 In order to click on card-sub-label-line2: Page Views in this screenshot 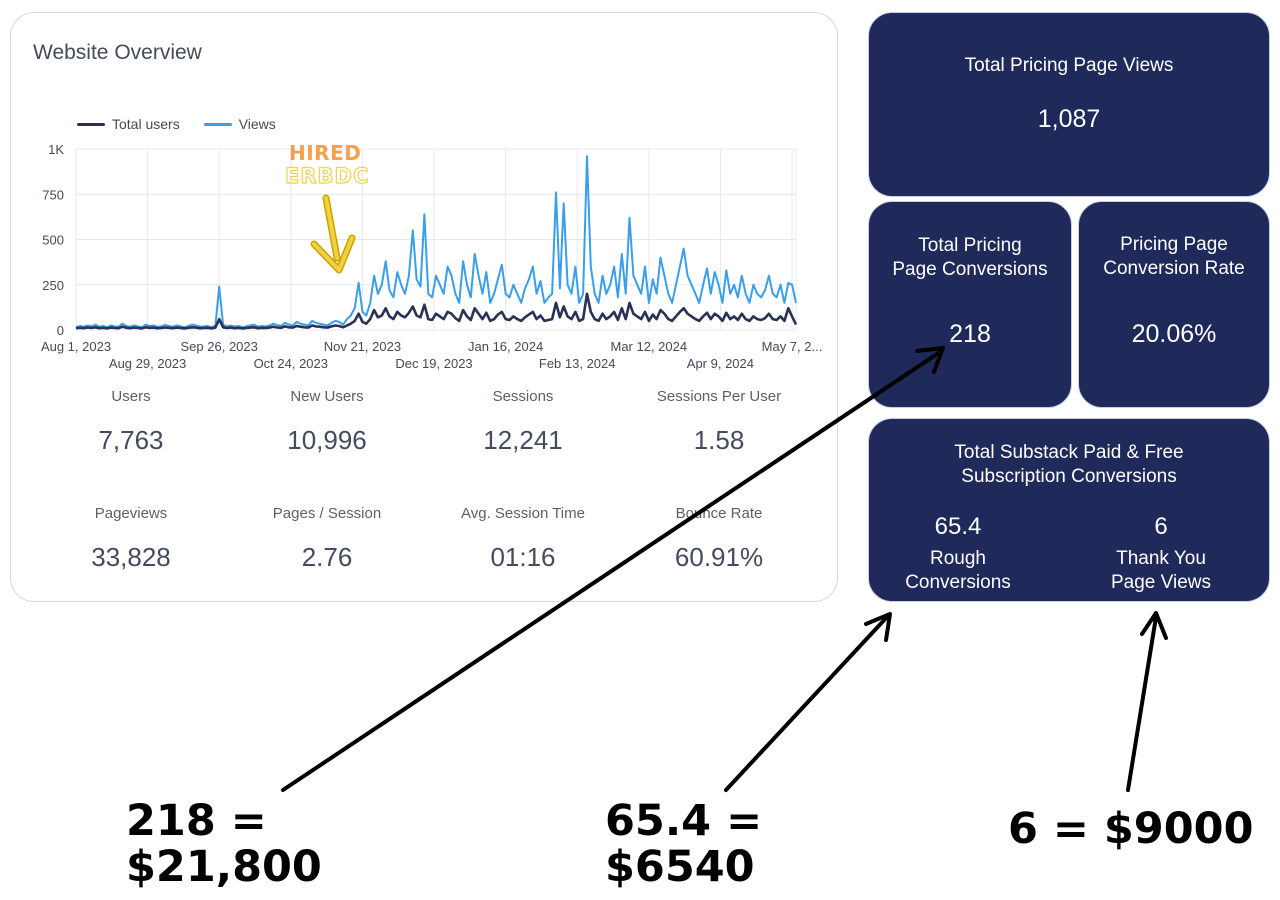, I will do `click(1161, 582)`.